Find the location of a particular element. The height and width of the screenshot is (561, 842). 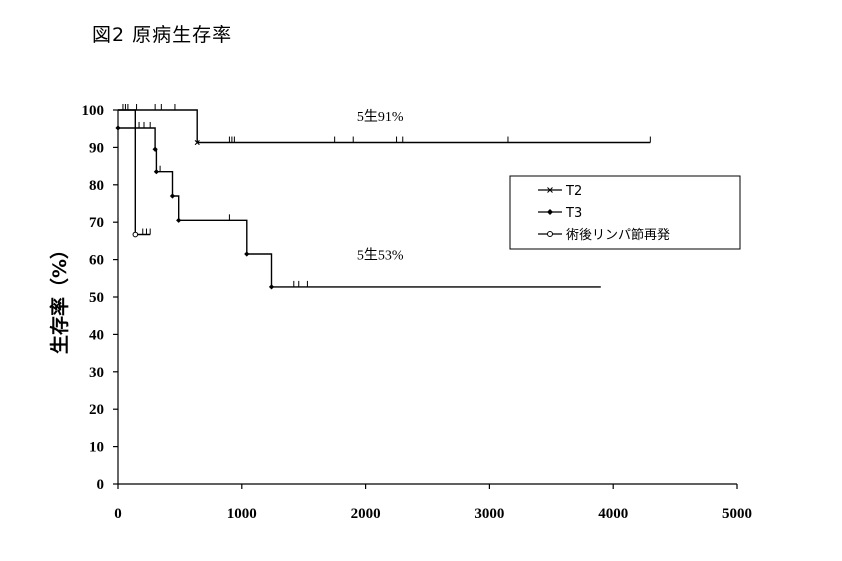

figure-title: 図2 原病生存率 is located at coordinates (162, 35).